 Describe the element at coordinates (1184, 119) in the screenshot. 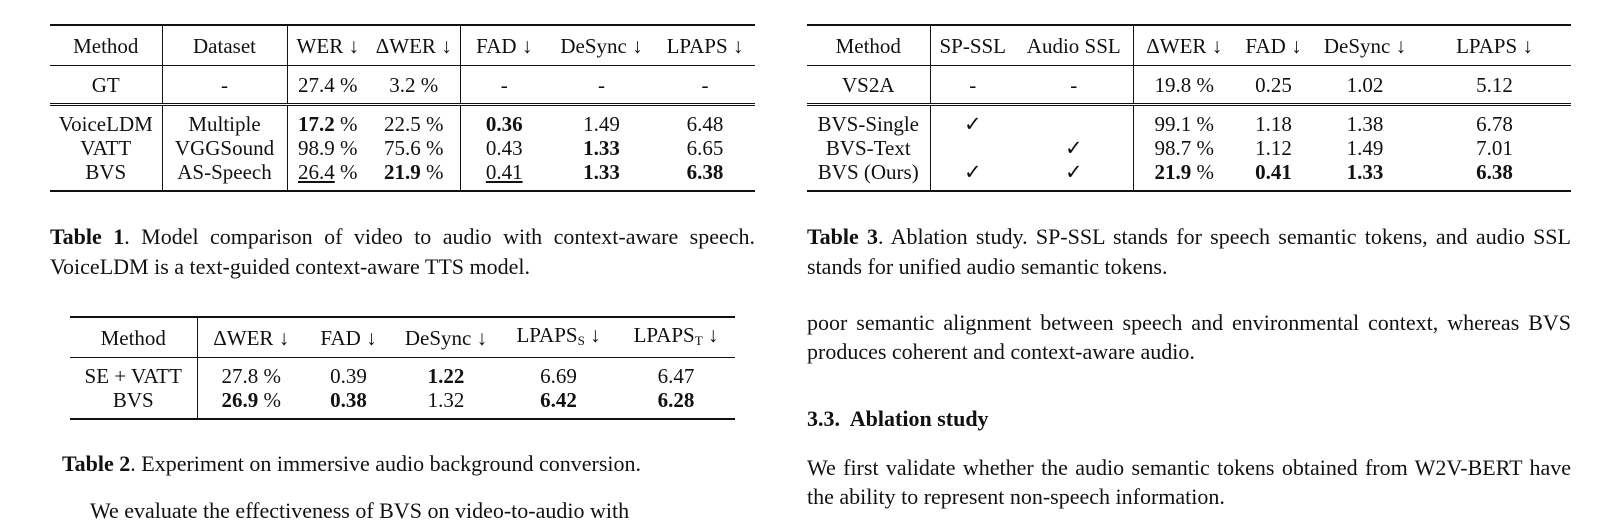

I see `cell: 99.1 %` at that location.